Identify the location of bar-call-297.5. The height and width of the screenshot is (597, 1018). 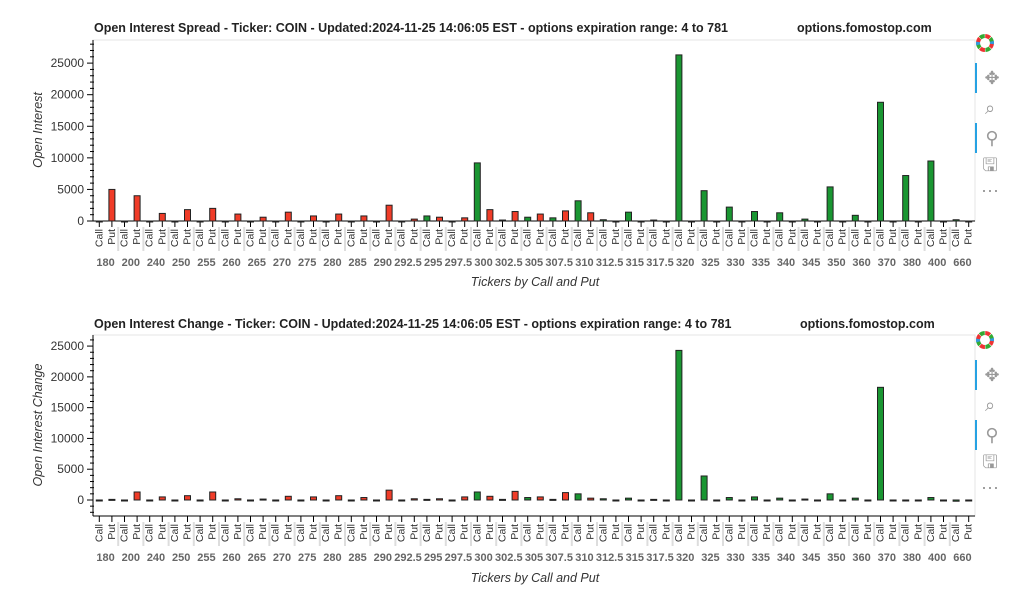
(452, 221).